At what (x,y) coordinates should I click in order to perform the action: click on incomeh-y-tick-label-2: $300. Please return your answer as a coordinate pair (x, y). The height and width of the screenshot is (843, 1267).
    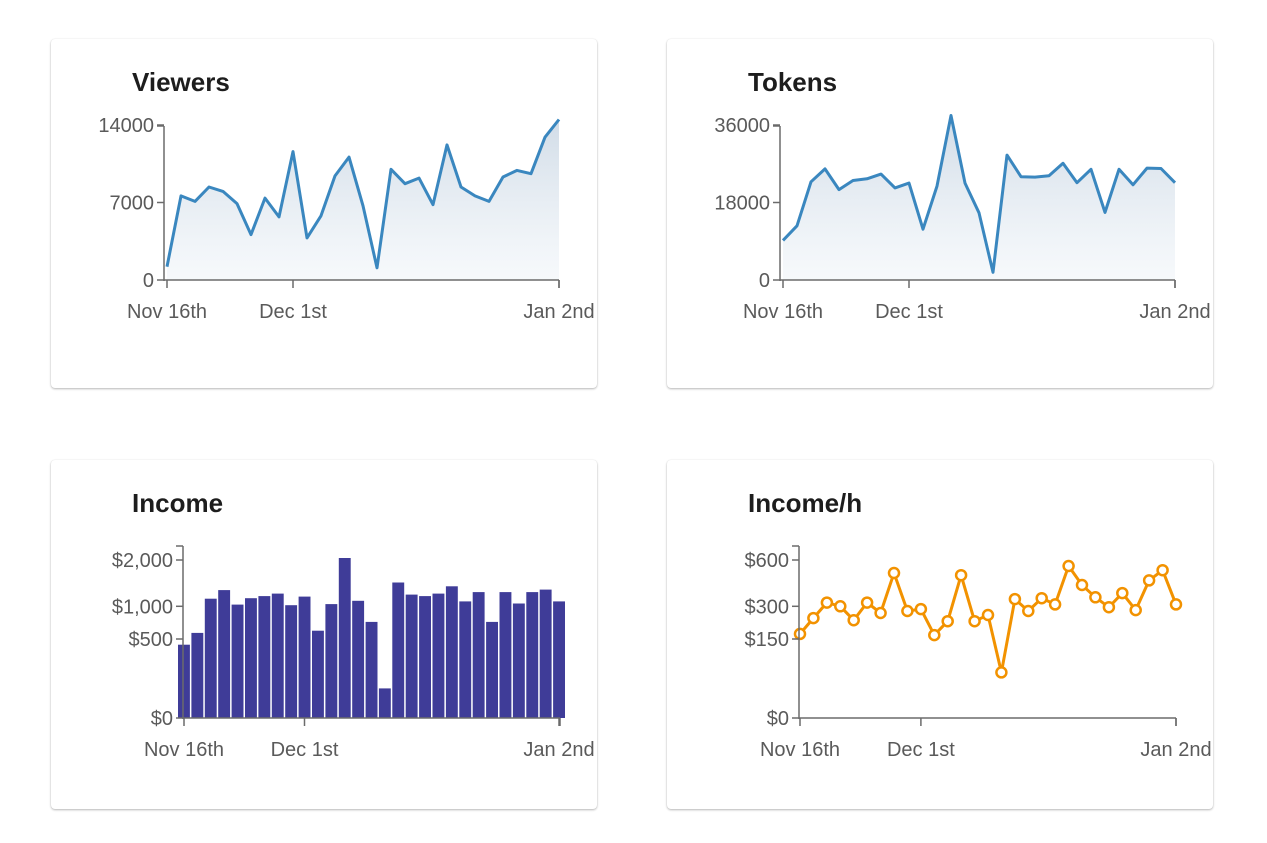
    Looking at the image, I should click on (767, 607).